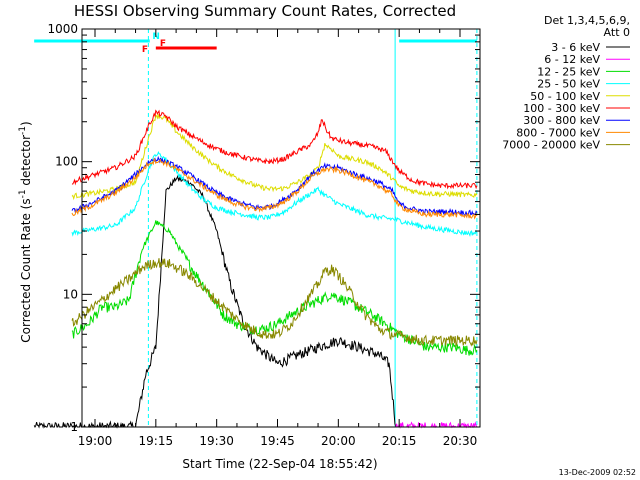 The height and width of the screenshot is (480, 640). Describe the element at coordinates (399, 441) in the screenshot. I see `x-tick-label: 20:15` at that location.